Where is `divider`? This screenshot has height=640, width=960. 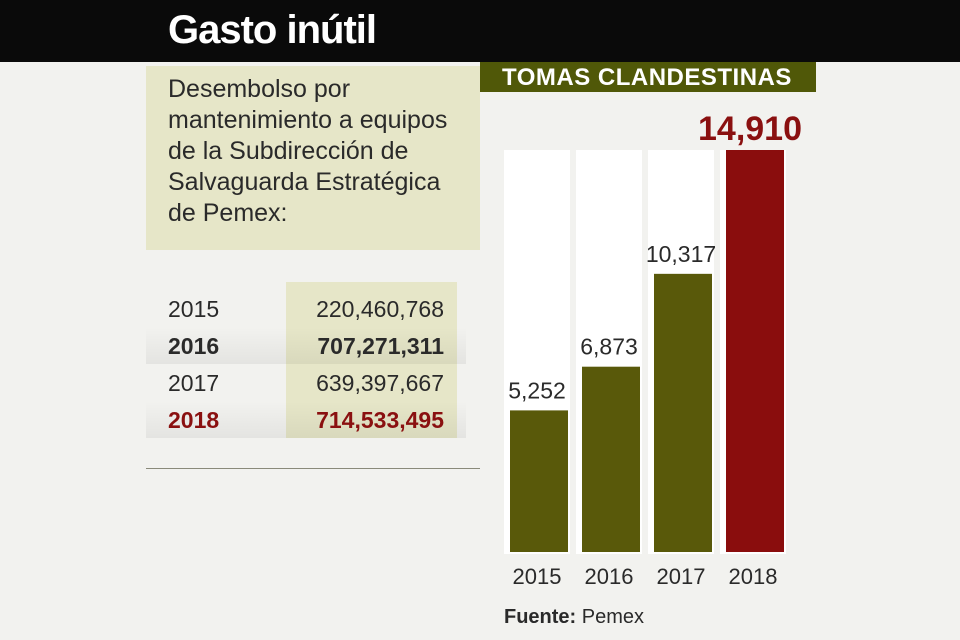
divider is located at coordinates (313, 468).